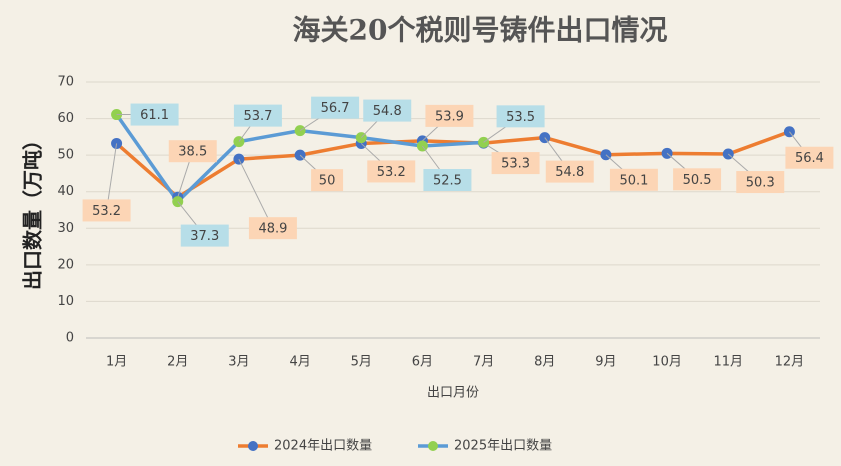 This screenshot has width=841, height=466. Describe the element at coordinates (177, 362) in the screenshot. I see `x-tick-label: 2月` at that location.